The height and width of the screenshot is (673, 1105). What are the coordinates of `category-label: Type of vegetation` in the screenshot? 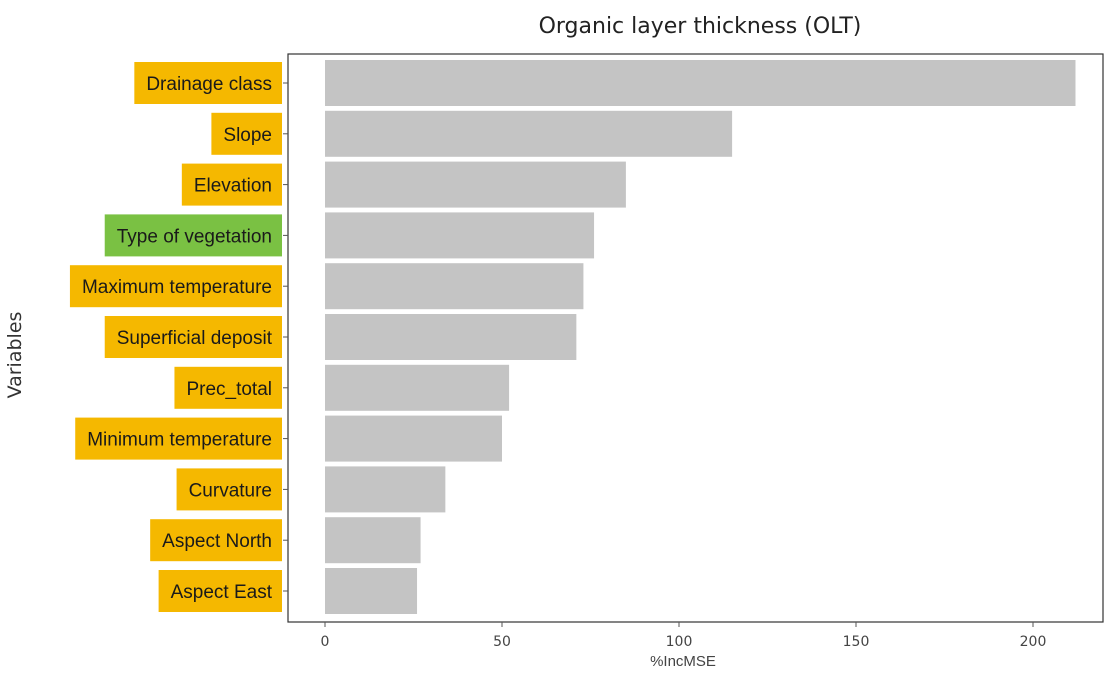 It's located at (194, 236).